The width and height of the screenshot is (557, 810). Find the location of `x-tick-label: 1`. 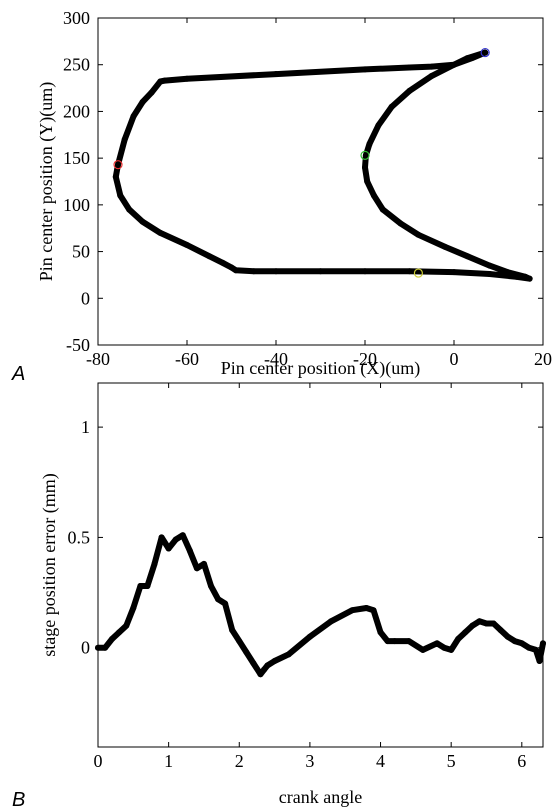

x-tick-label: 1 is located at coordinates (168, 761).